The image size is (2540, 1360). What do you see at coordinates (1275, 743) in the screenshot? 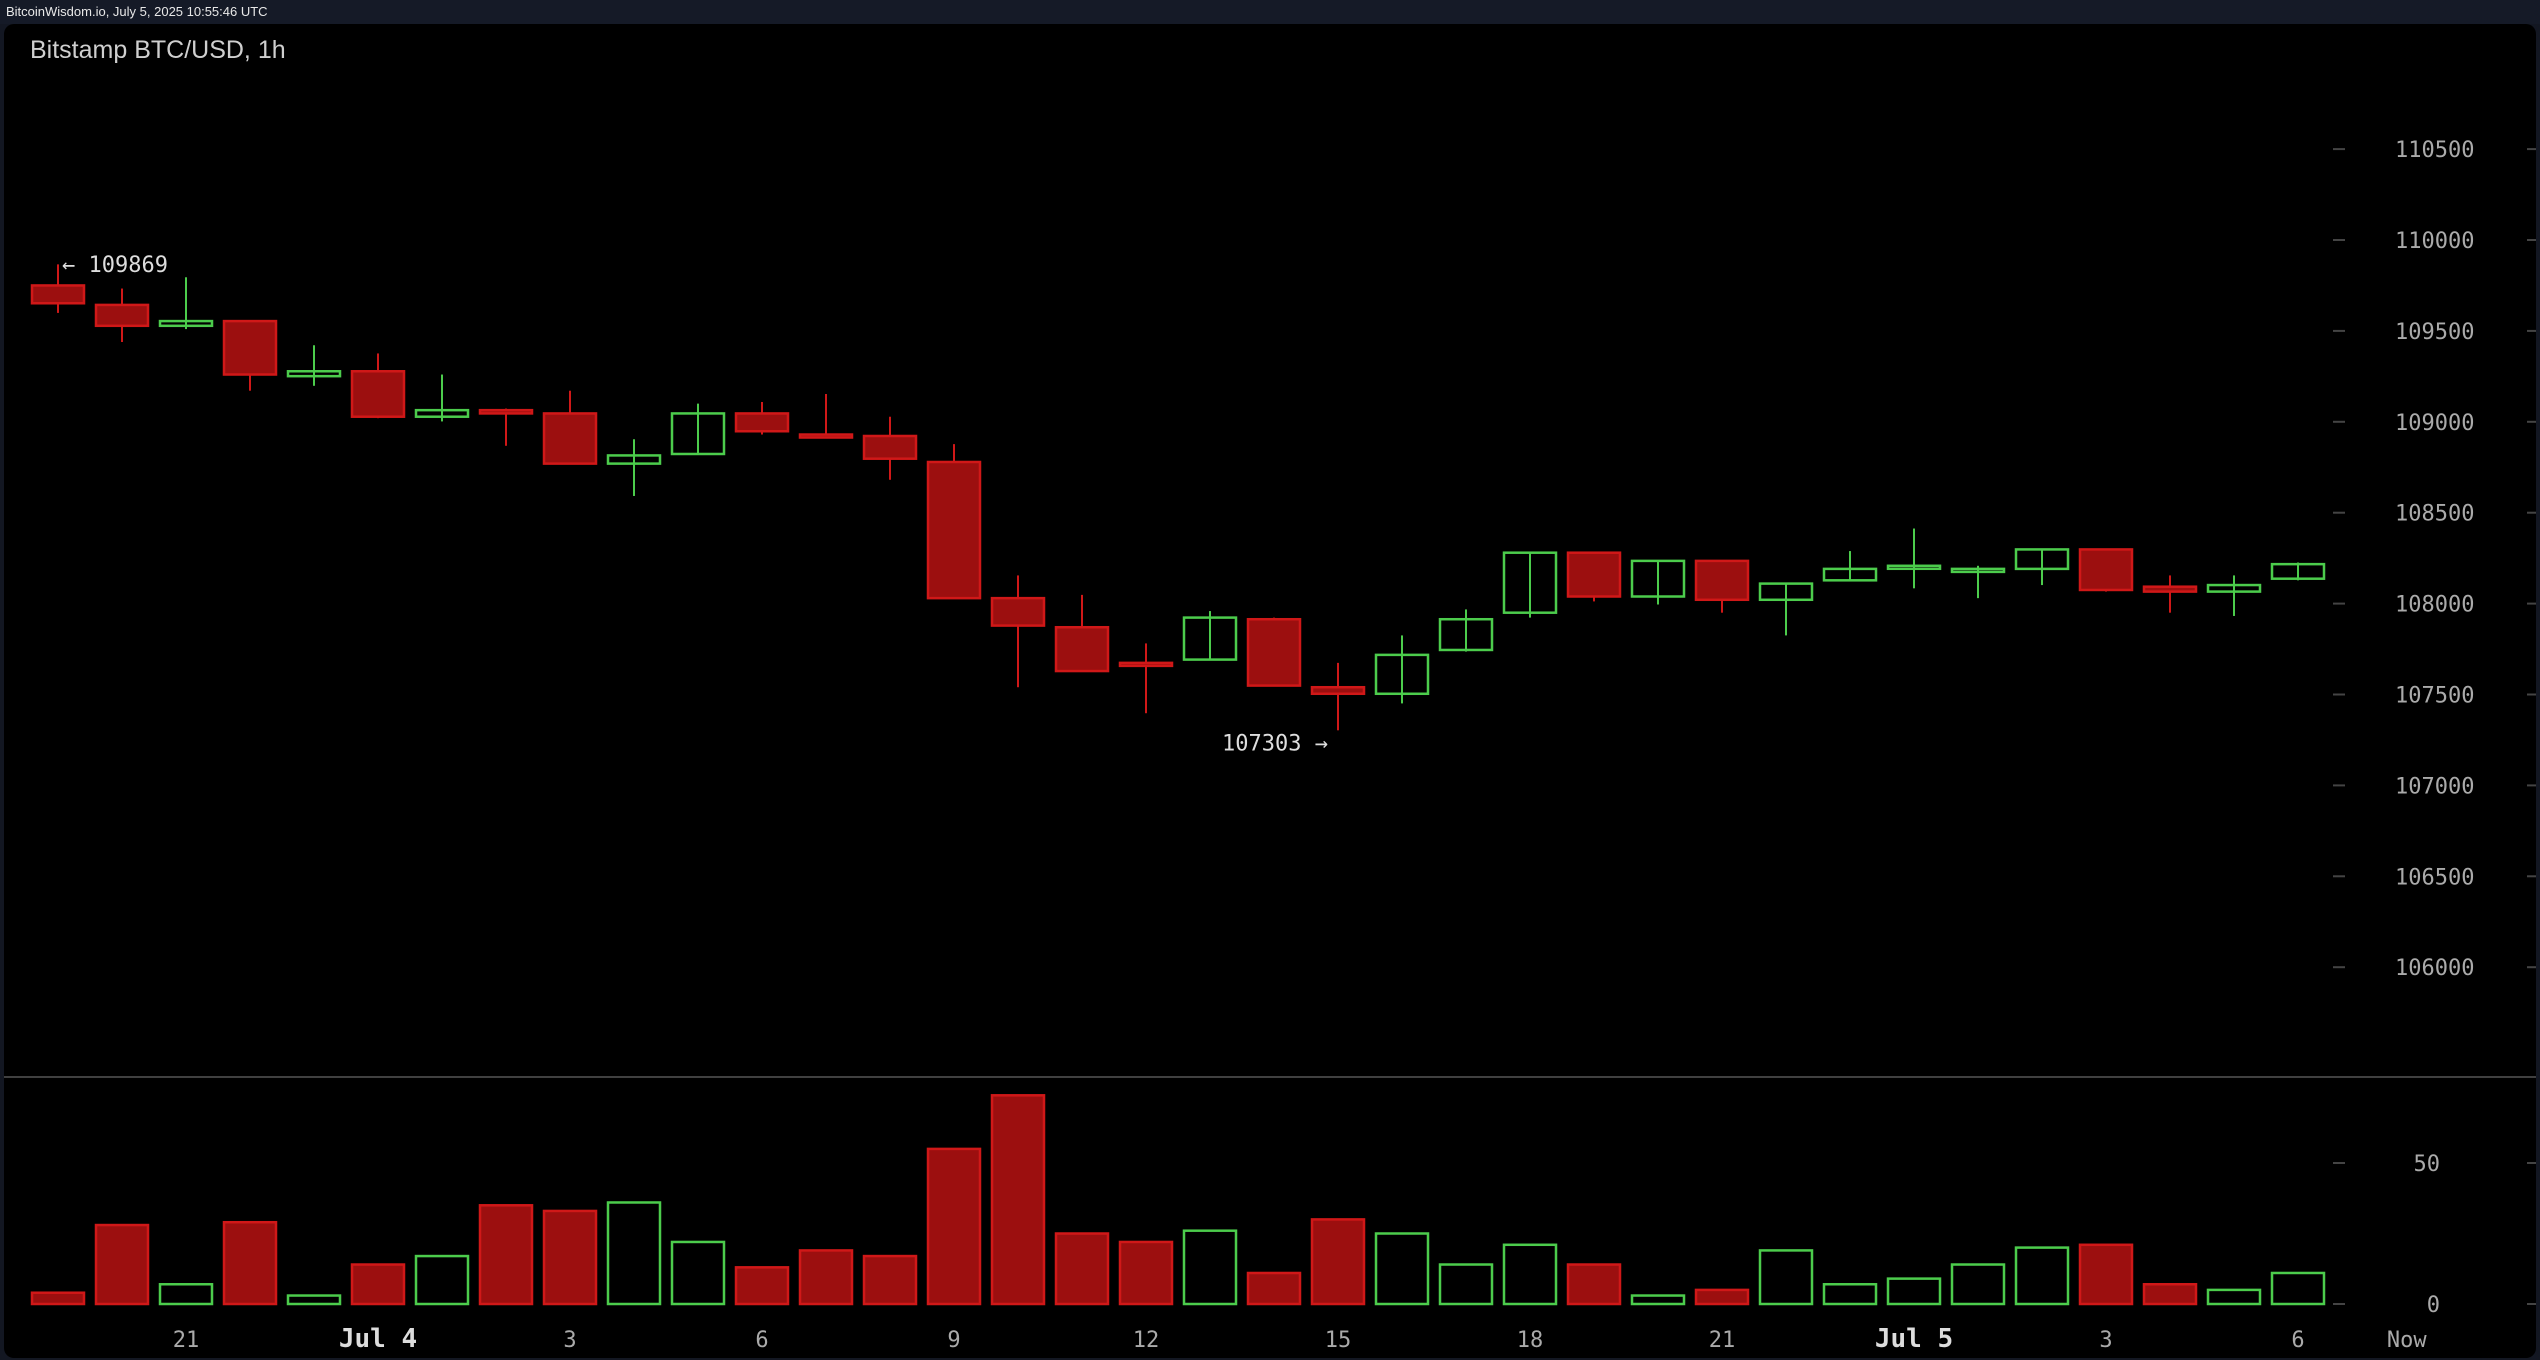
I see `low-annotation: 107303 →` at bounding box center [1275, 743].